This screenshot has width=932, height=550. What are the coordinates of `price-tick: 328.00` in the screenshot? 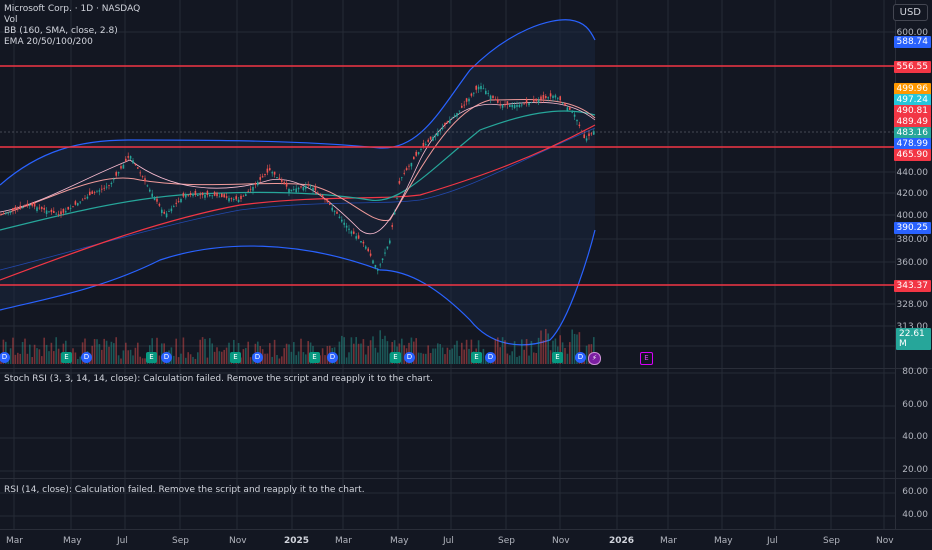 It's located at (912, 305).